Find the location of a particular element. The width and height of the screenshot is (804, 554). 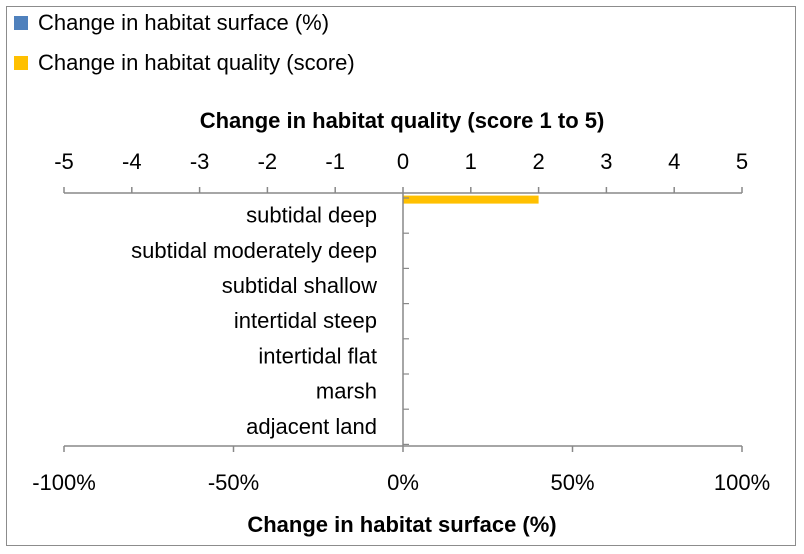

legend-label-0: Change in habitat surface (%) is located at coordinates (183, 22).